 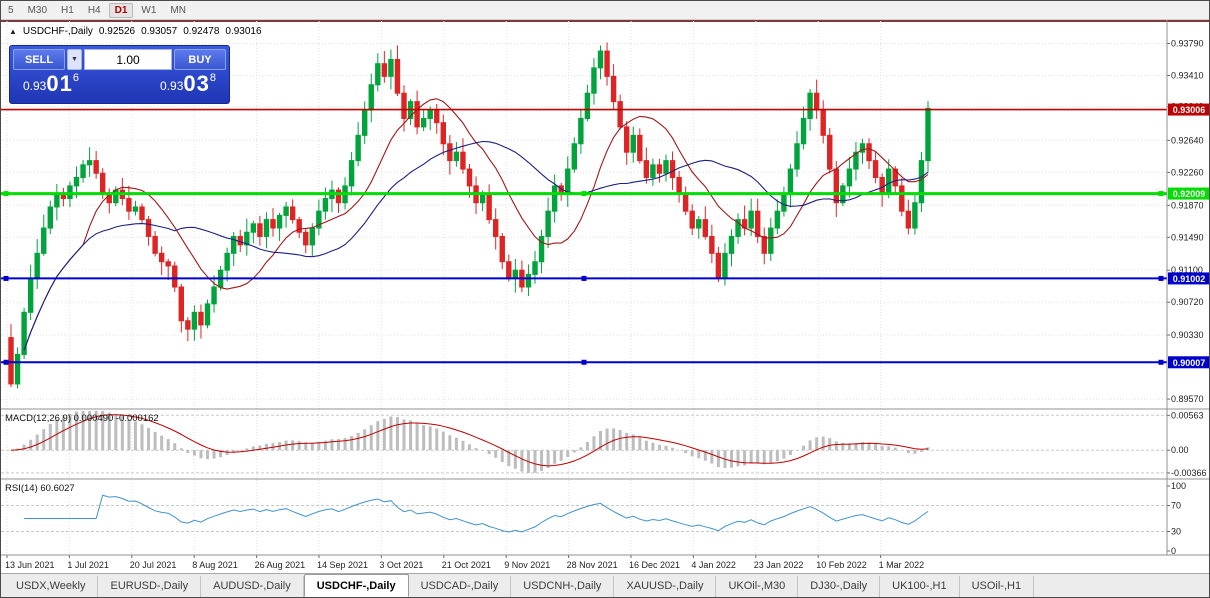 I want to click on svg-text: 28 Nov 2021, so click(x=592, y=565).